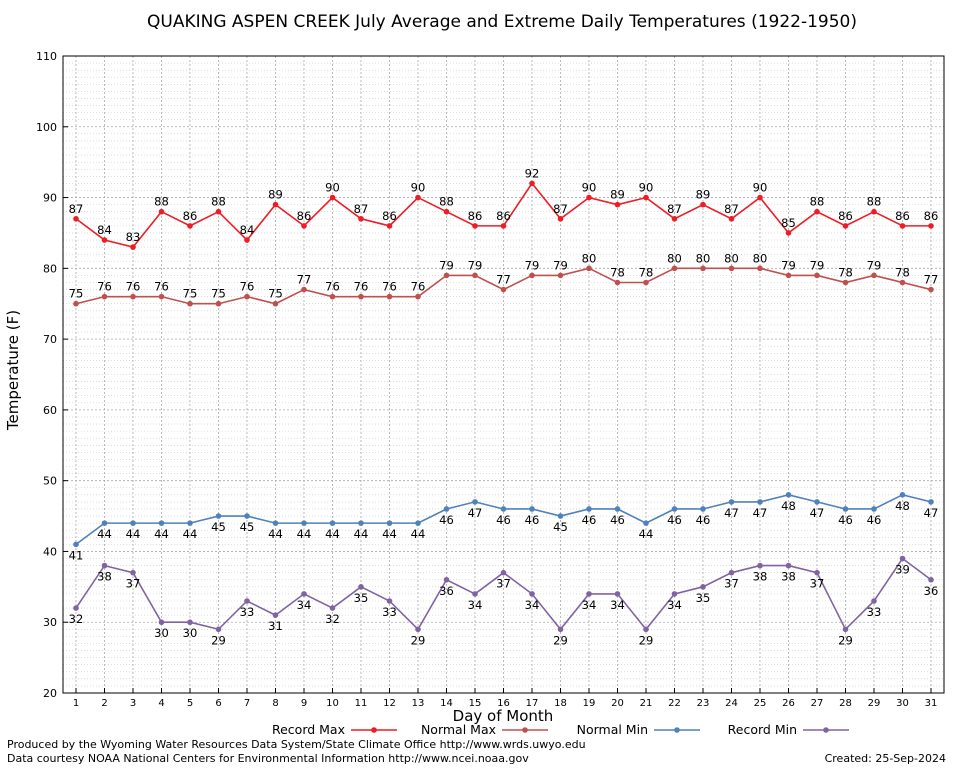  Describe the element at coordinates (931, 703) in the screenshot. I see `x-tick-label: 31` at that location.